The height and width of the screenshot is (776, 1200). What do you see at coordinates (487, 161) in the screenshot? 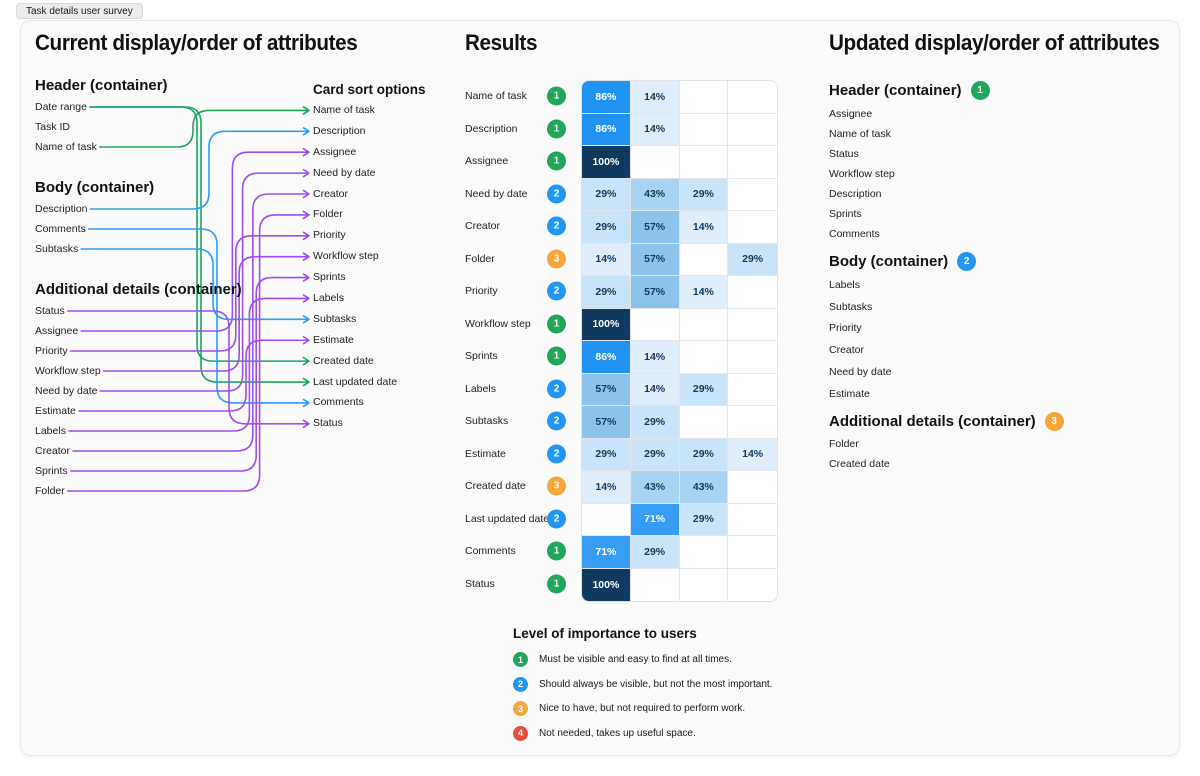
I see `results-row-label: Assignee` at bounding box center [487, 161].